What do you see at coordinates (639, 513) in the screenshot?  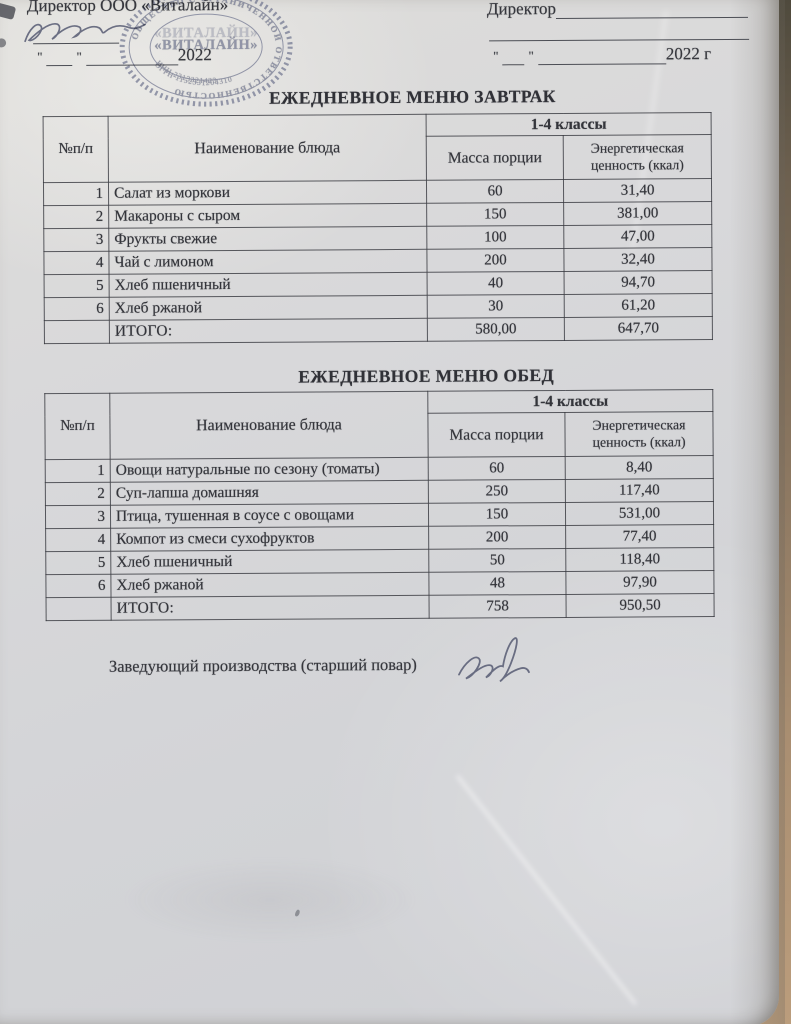 I see `dish-energy: 531,00` at bounding box center [639, 513].